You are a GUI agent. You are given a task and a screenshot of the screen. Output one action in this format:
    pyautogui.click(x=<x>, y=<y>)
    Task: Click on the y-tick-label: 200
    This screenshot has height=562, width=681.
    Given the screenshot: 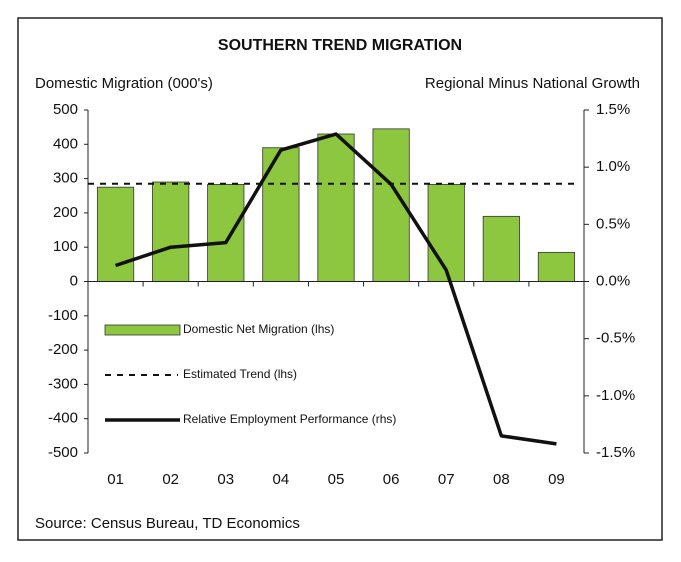 What is the action you would take?
    pyautogui.click(x=65, y=212)
    